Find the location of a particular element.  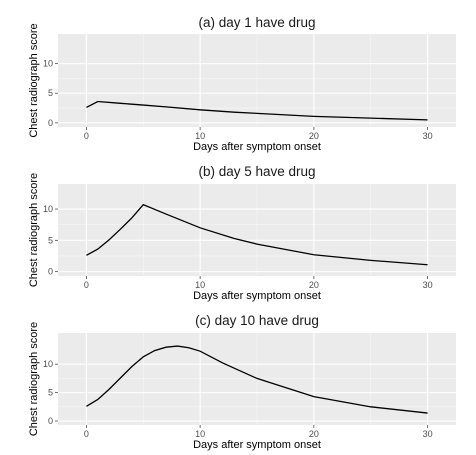

x-tick-label-a: 20 is located at coordinates (314, 136).